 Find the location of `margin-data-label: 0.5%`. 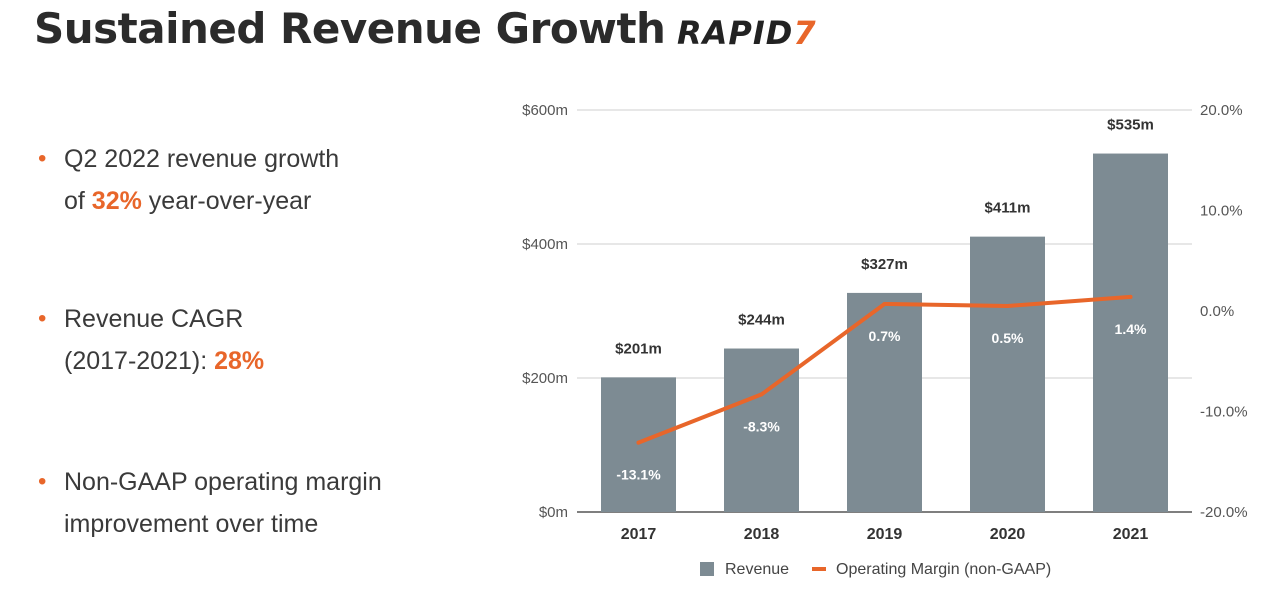

margin-data-label: 0.5% is located at coordinates (1008, 338).